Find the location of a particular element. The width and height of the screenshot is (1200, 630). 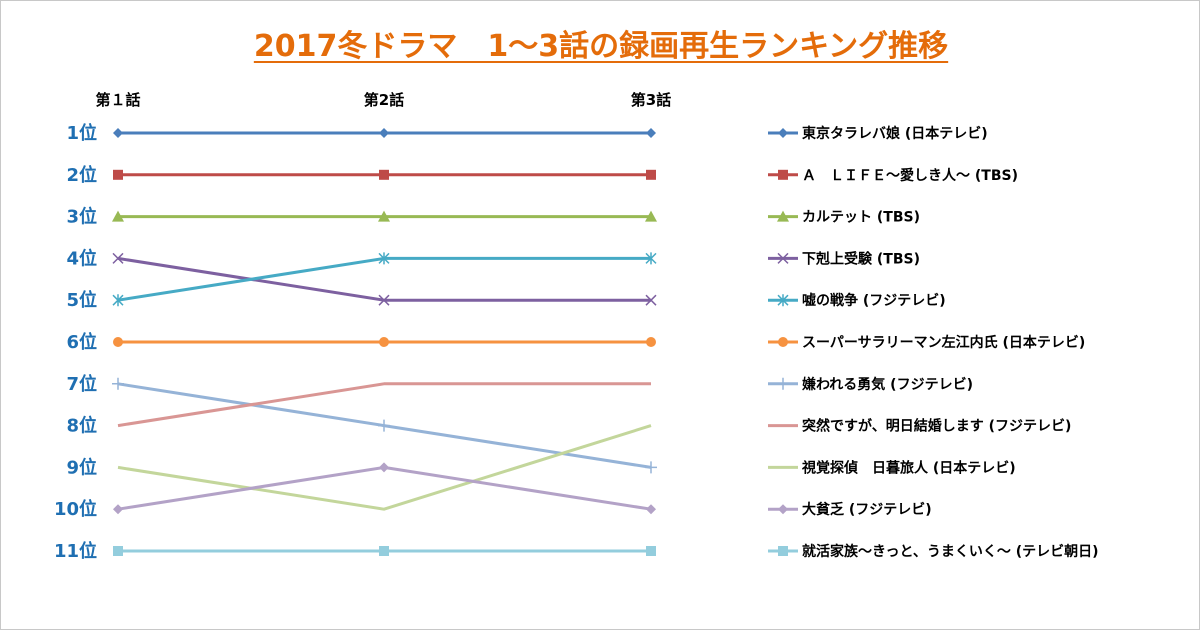

episode-label: 第2話 is located at coordinates (384, 100).